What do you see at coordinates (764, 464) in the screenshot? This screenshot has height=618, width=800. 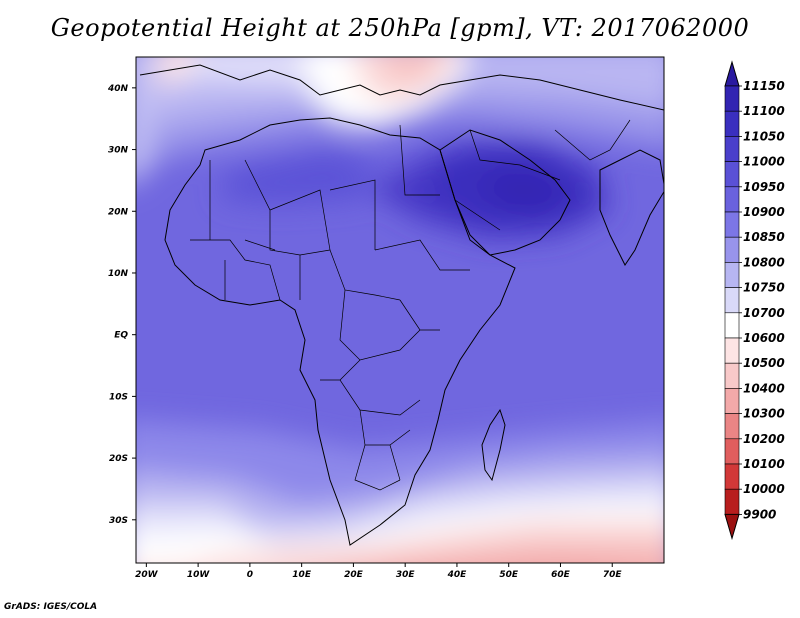 I see `colorbar-label: 10100` at bounding box center [764, 464].